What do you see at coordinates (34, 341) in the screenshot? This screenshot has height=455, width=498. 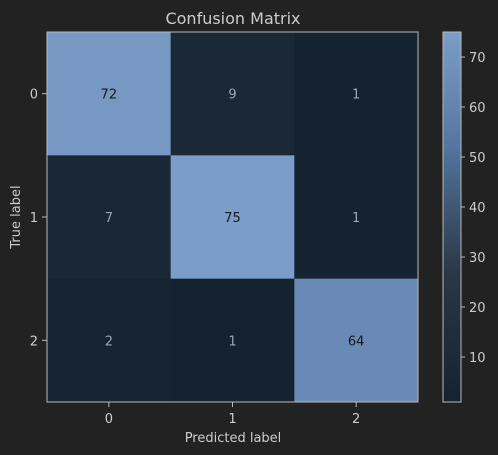 I see `y-tick-label: 2` at bounding box center [34, 341].